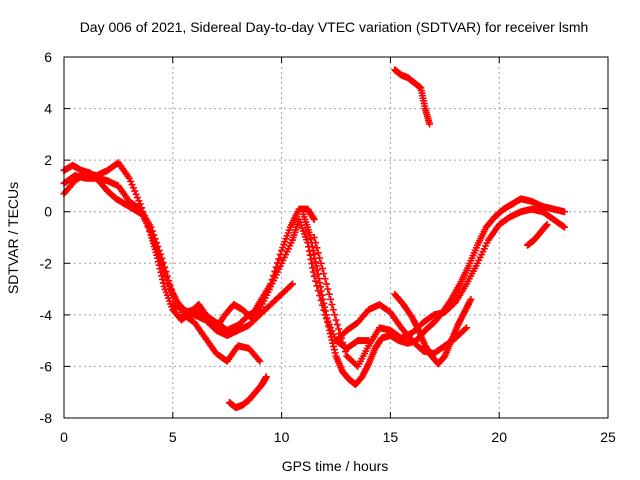 The width and height of the screenshot is (640, 480). Describe the element at coordinates (282, 437) in the screenshot. I see `x-tick-label: 10` at that location.